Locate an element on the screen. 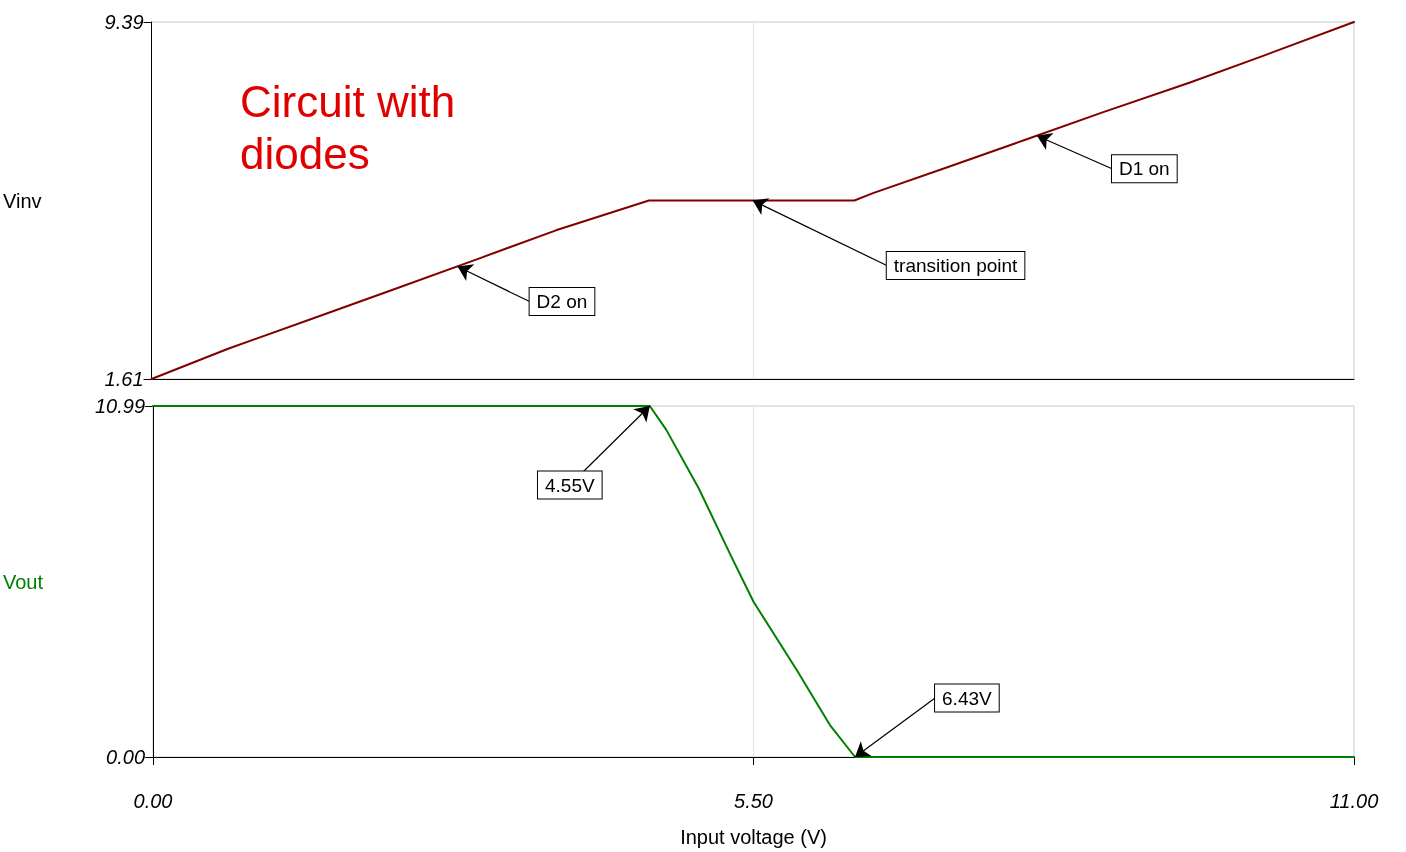 The image size is (1406, 852). x-tick-label: 11.00 is located at coordinates (1354, 801).